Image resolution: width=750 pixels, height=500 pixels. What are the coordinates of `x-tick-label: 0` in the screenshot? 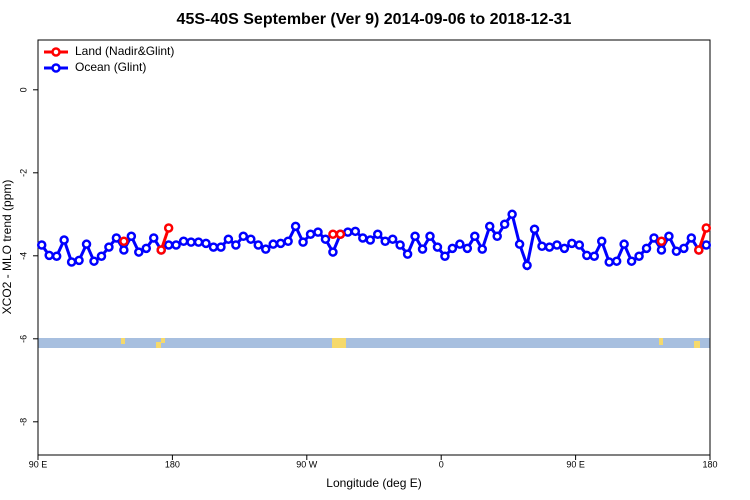 It's located at (441, 464).